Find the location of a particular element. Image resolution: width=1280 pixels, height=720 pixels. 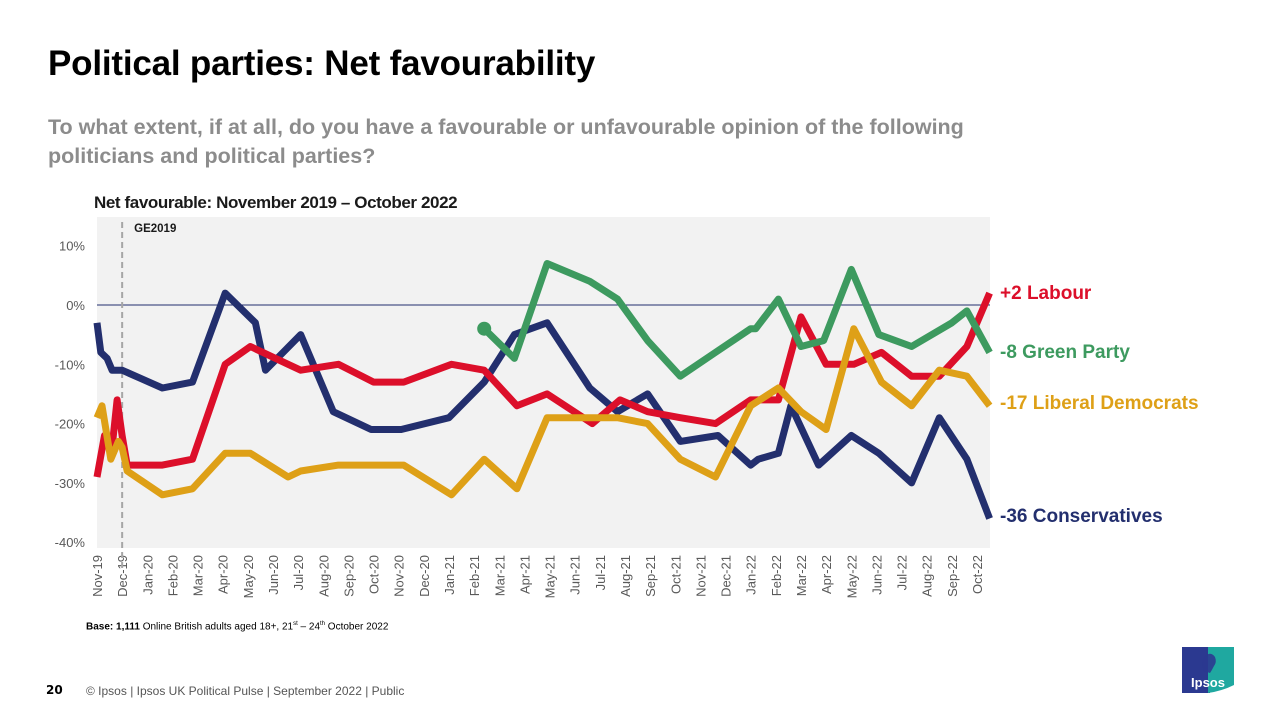

x-tick-label: Nov-19 is located at coordinates (97, 576).